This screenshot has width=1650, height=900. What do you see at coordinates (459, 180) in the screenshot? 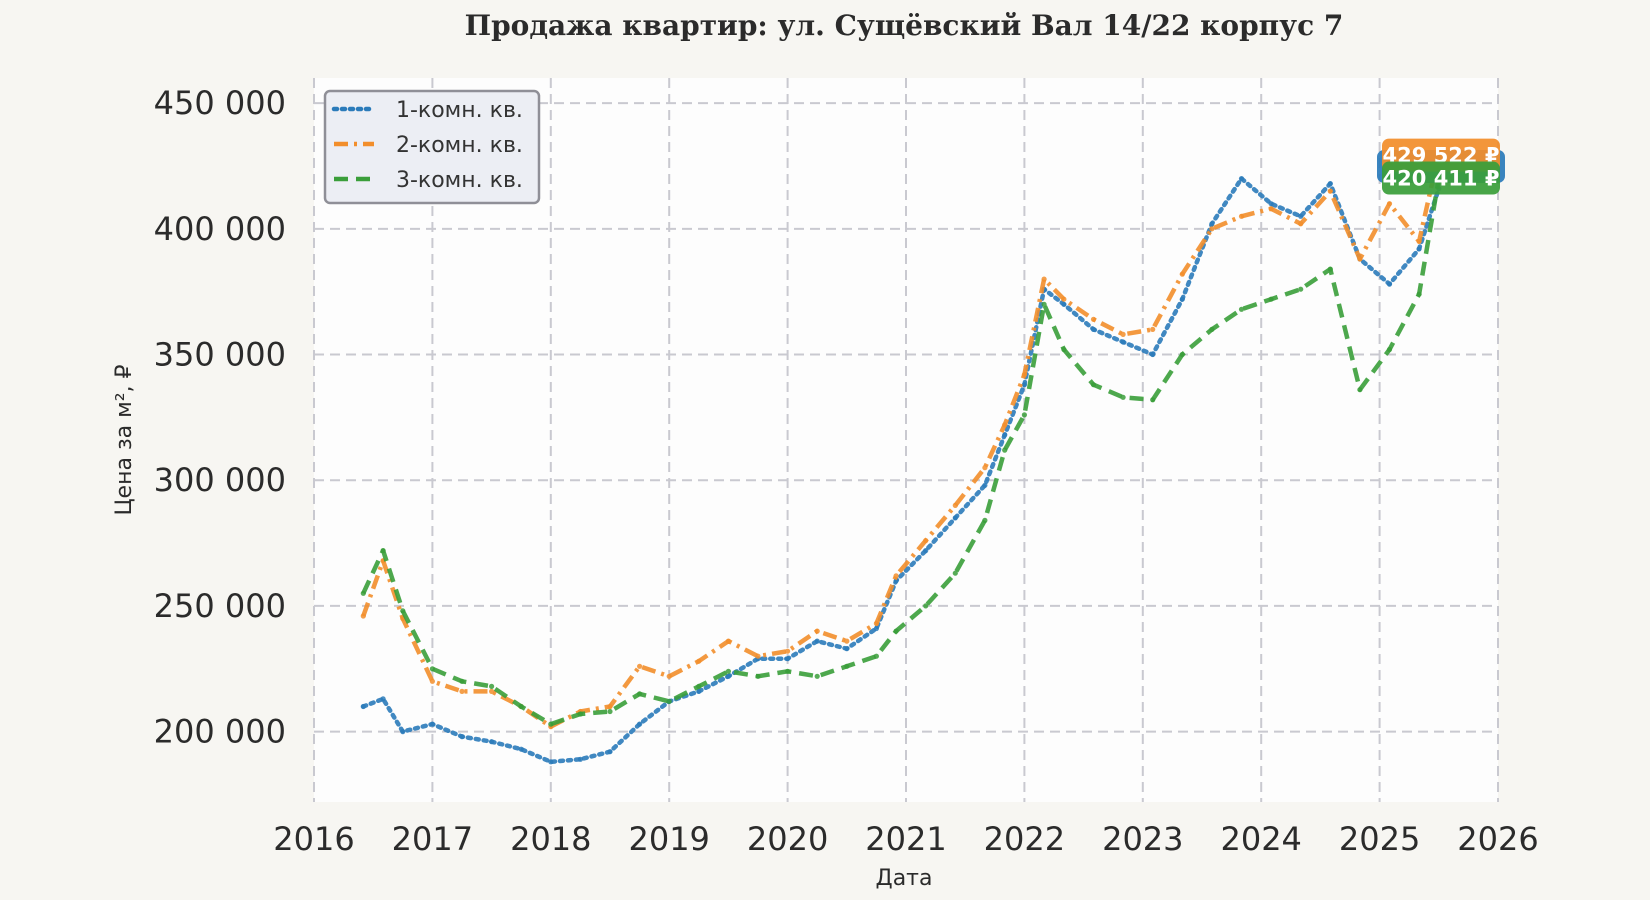
I see `legend-label: 3-комн. кв.` at bounding box center [459, 180].